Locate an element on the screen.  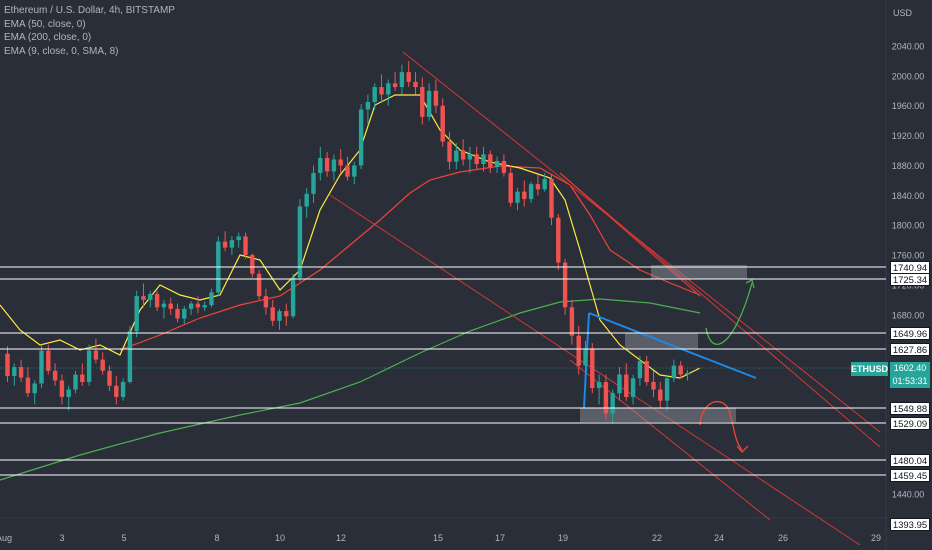
ticker-label: ETHUSD is located at coordinates (870, 369).